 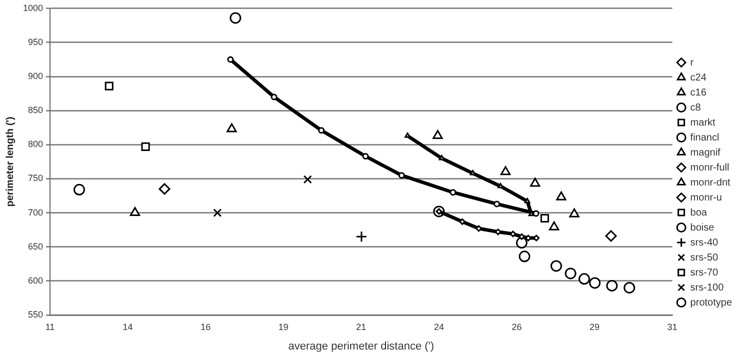 What do you see at coordinates (361, 327) in the screenshot?
I see `x-tick-label: 21` at bounding box center [361, 327].